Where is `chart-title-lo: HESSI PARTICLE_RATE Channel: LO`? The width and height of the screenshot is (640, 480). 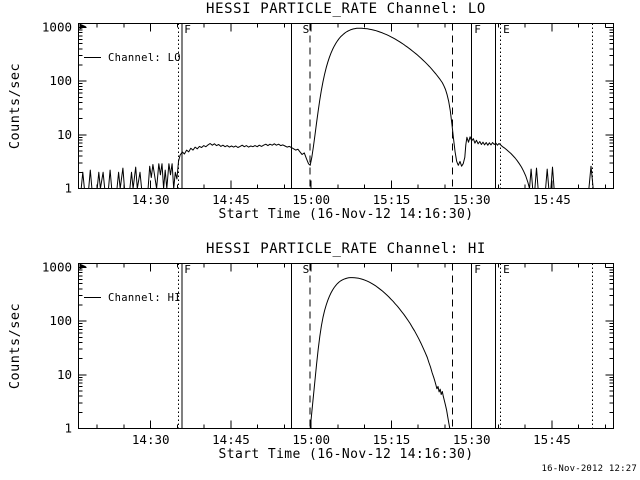
chart-title-lo: HESSI PARTICLE_RATE Channel: LO is located at coordinates (346, 9).